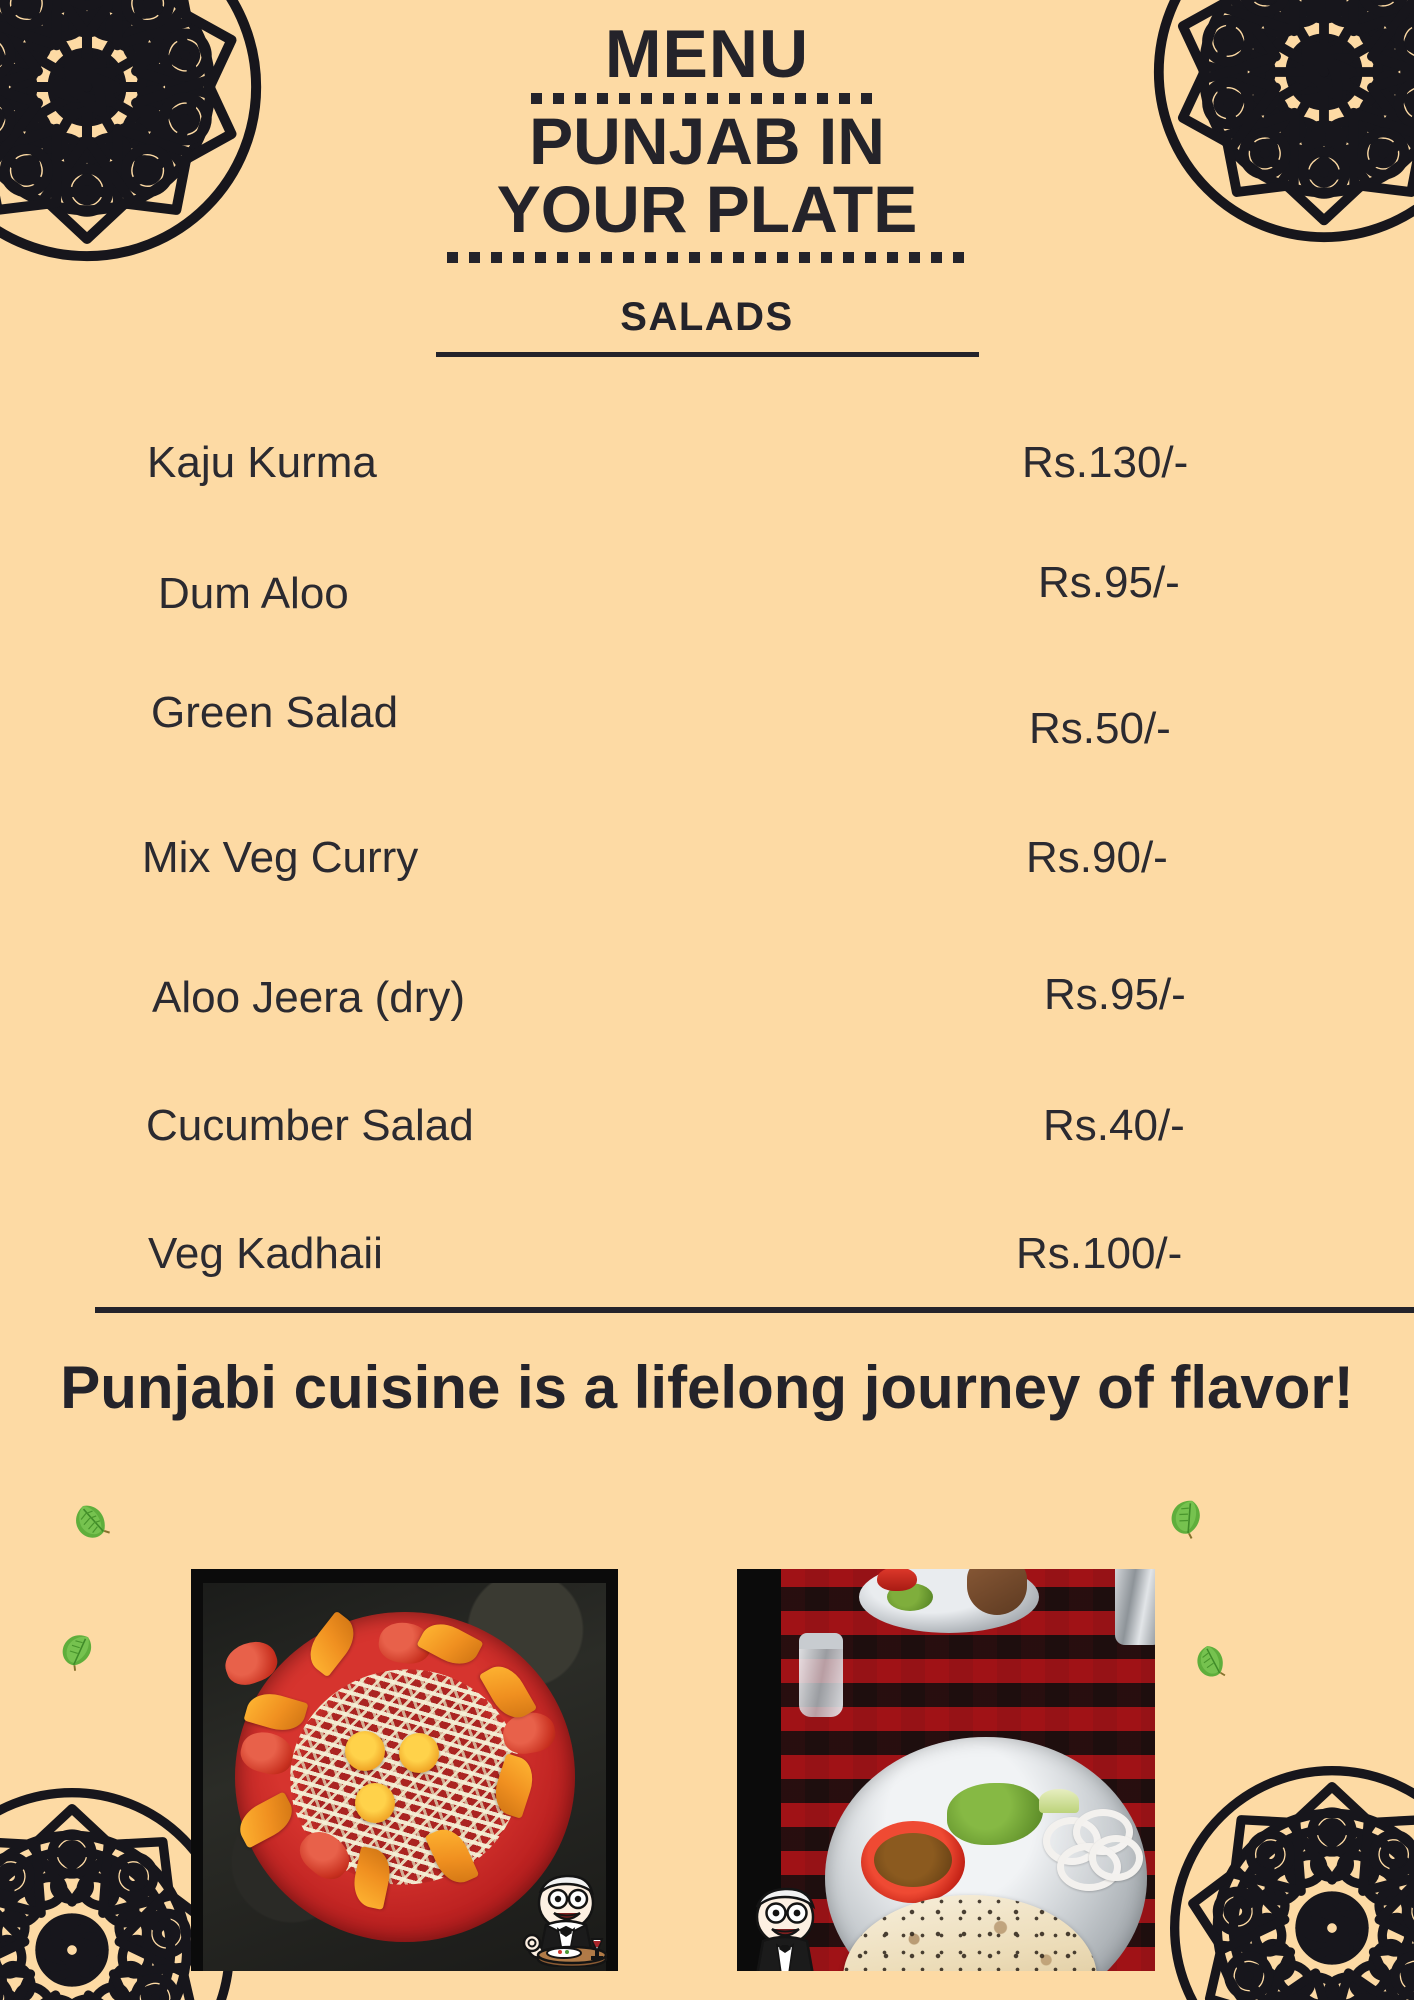  I want to click on menu-item-price: Rs.130/-, so click(1105, 462).